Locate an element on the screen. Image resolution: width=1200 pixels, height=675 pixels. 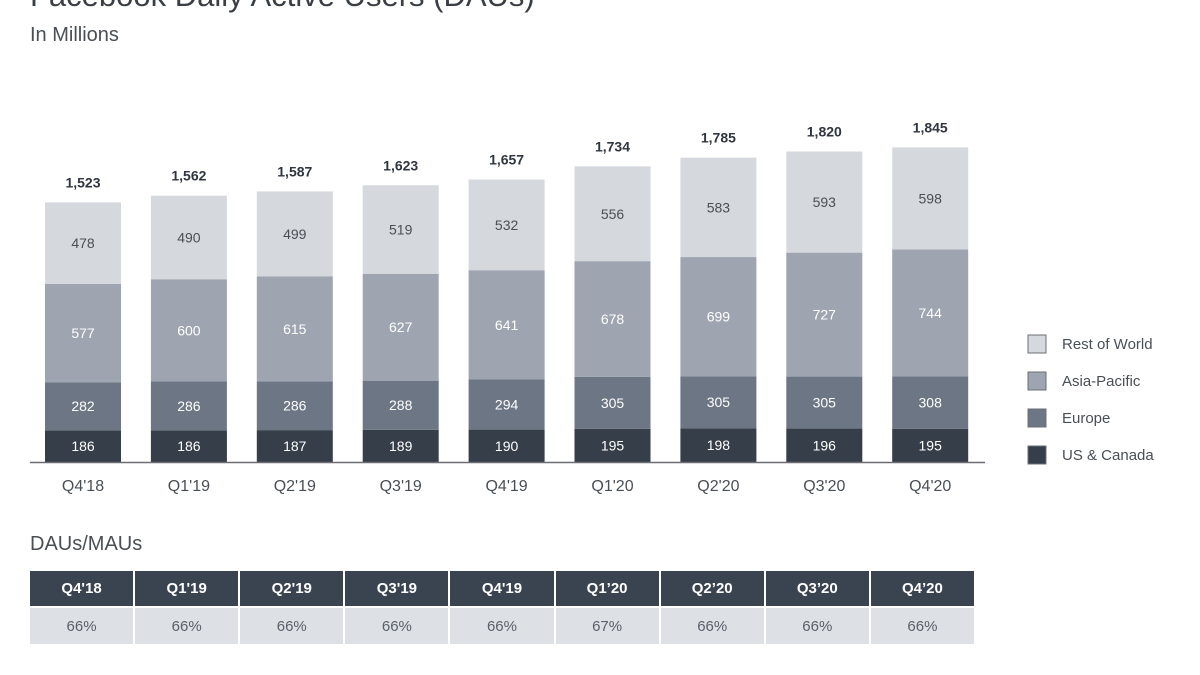
bar-total-label: 1,657 is located at coordinates (506, 159).